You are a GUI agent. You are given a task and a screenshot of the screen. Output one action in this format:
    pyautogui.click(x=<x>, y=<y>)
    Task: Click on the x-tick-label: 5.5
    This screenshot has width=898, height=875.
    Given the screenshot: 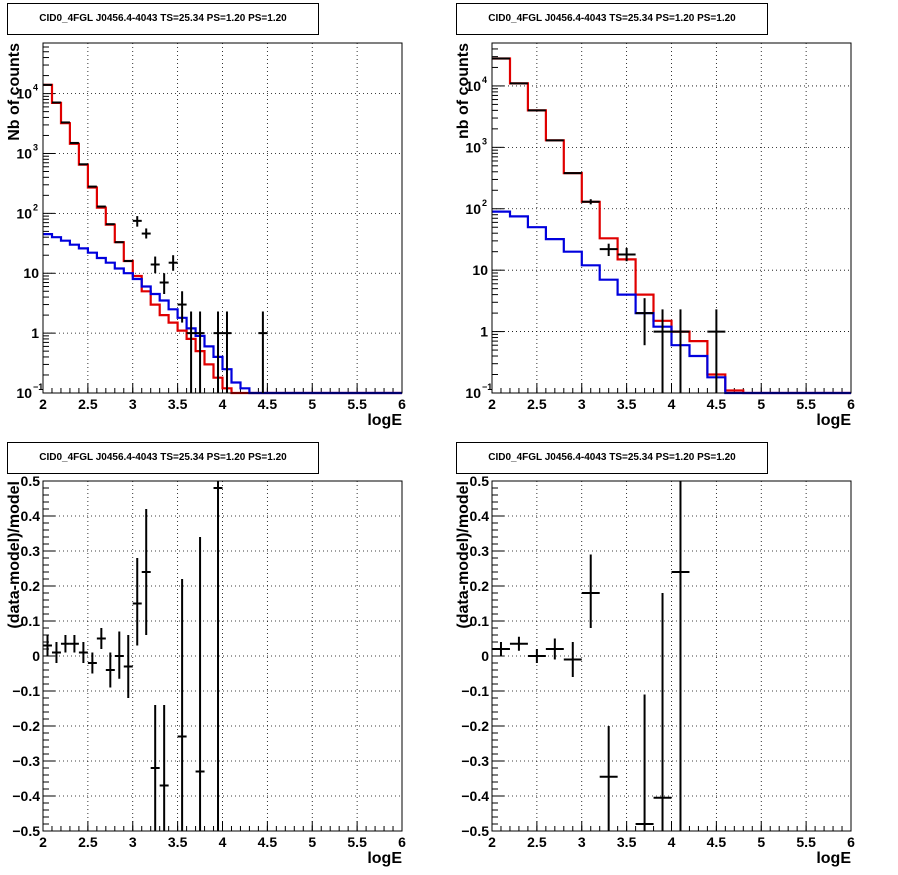 What is the action you would take?
    pyautogui.click(x=806, y=404)
    